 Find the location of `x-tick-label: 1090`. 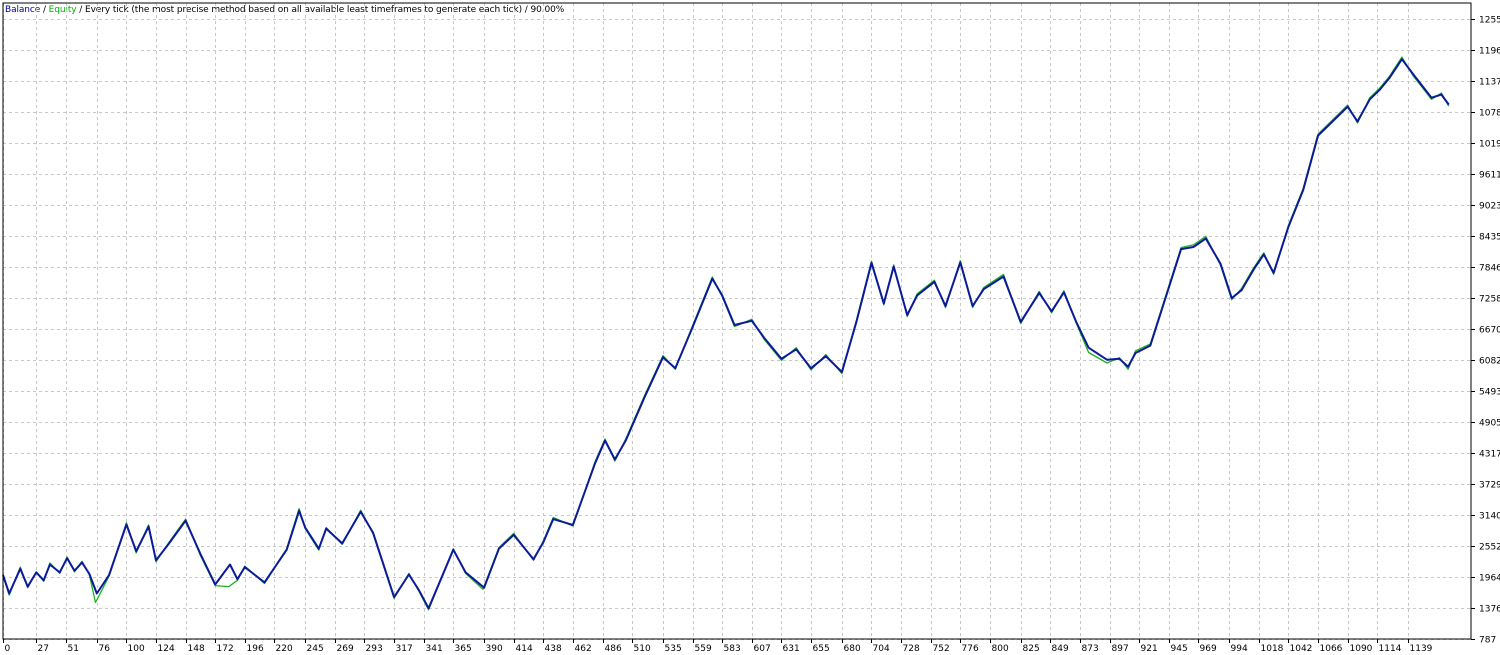

x-tick-label: 1090 is located at coordinates (1361, 649).